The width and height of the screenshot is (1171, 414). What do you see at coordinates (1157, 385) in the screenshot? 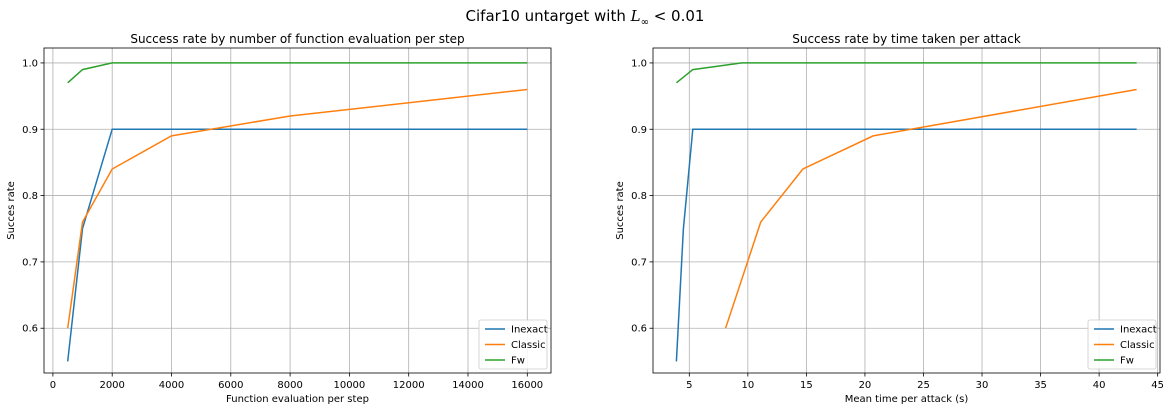
I see `plot2-x-tick-label: 45` at bounding box center [1157, 385].